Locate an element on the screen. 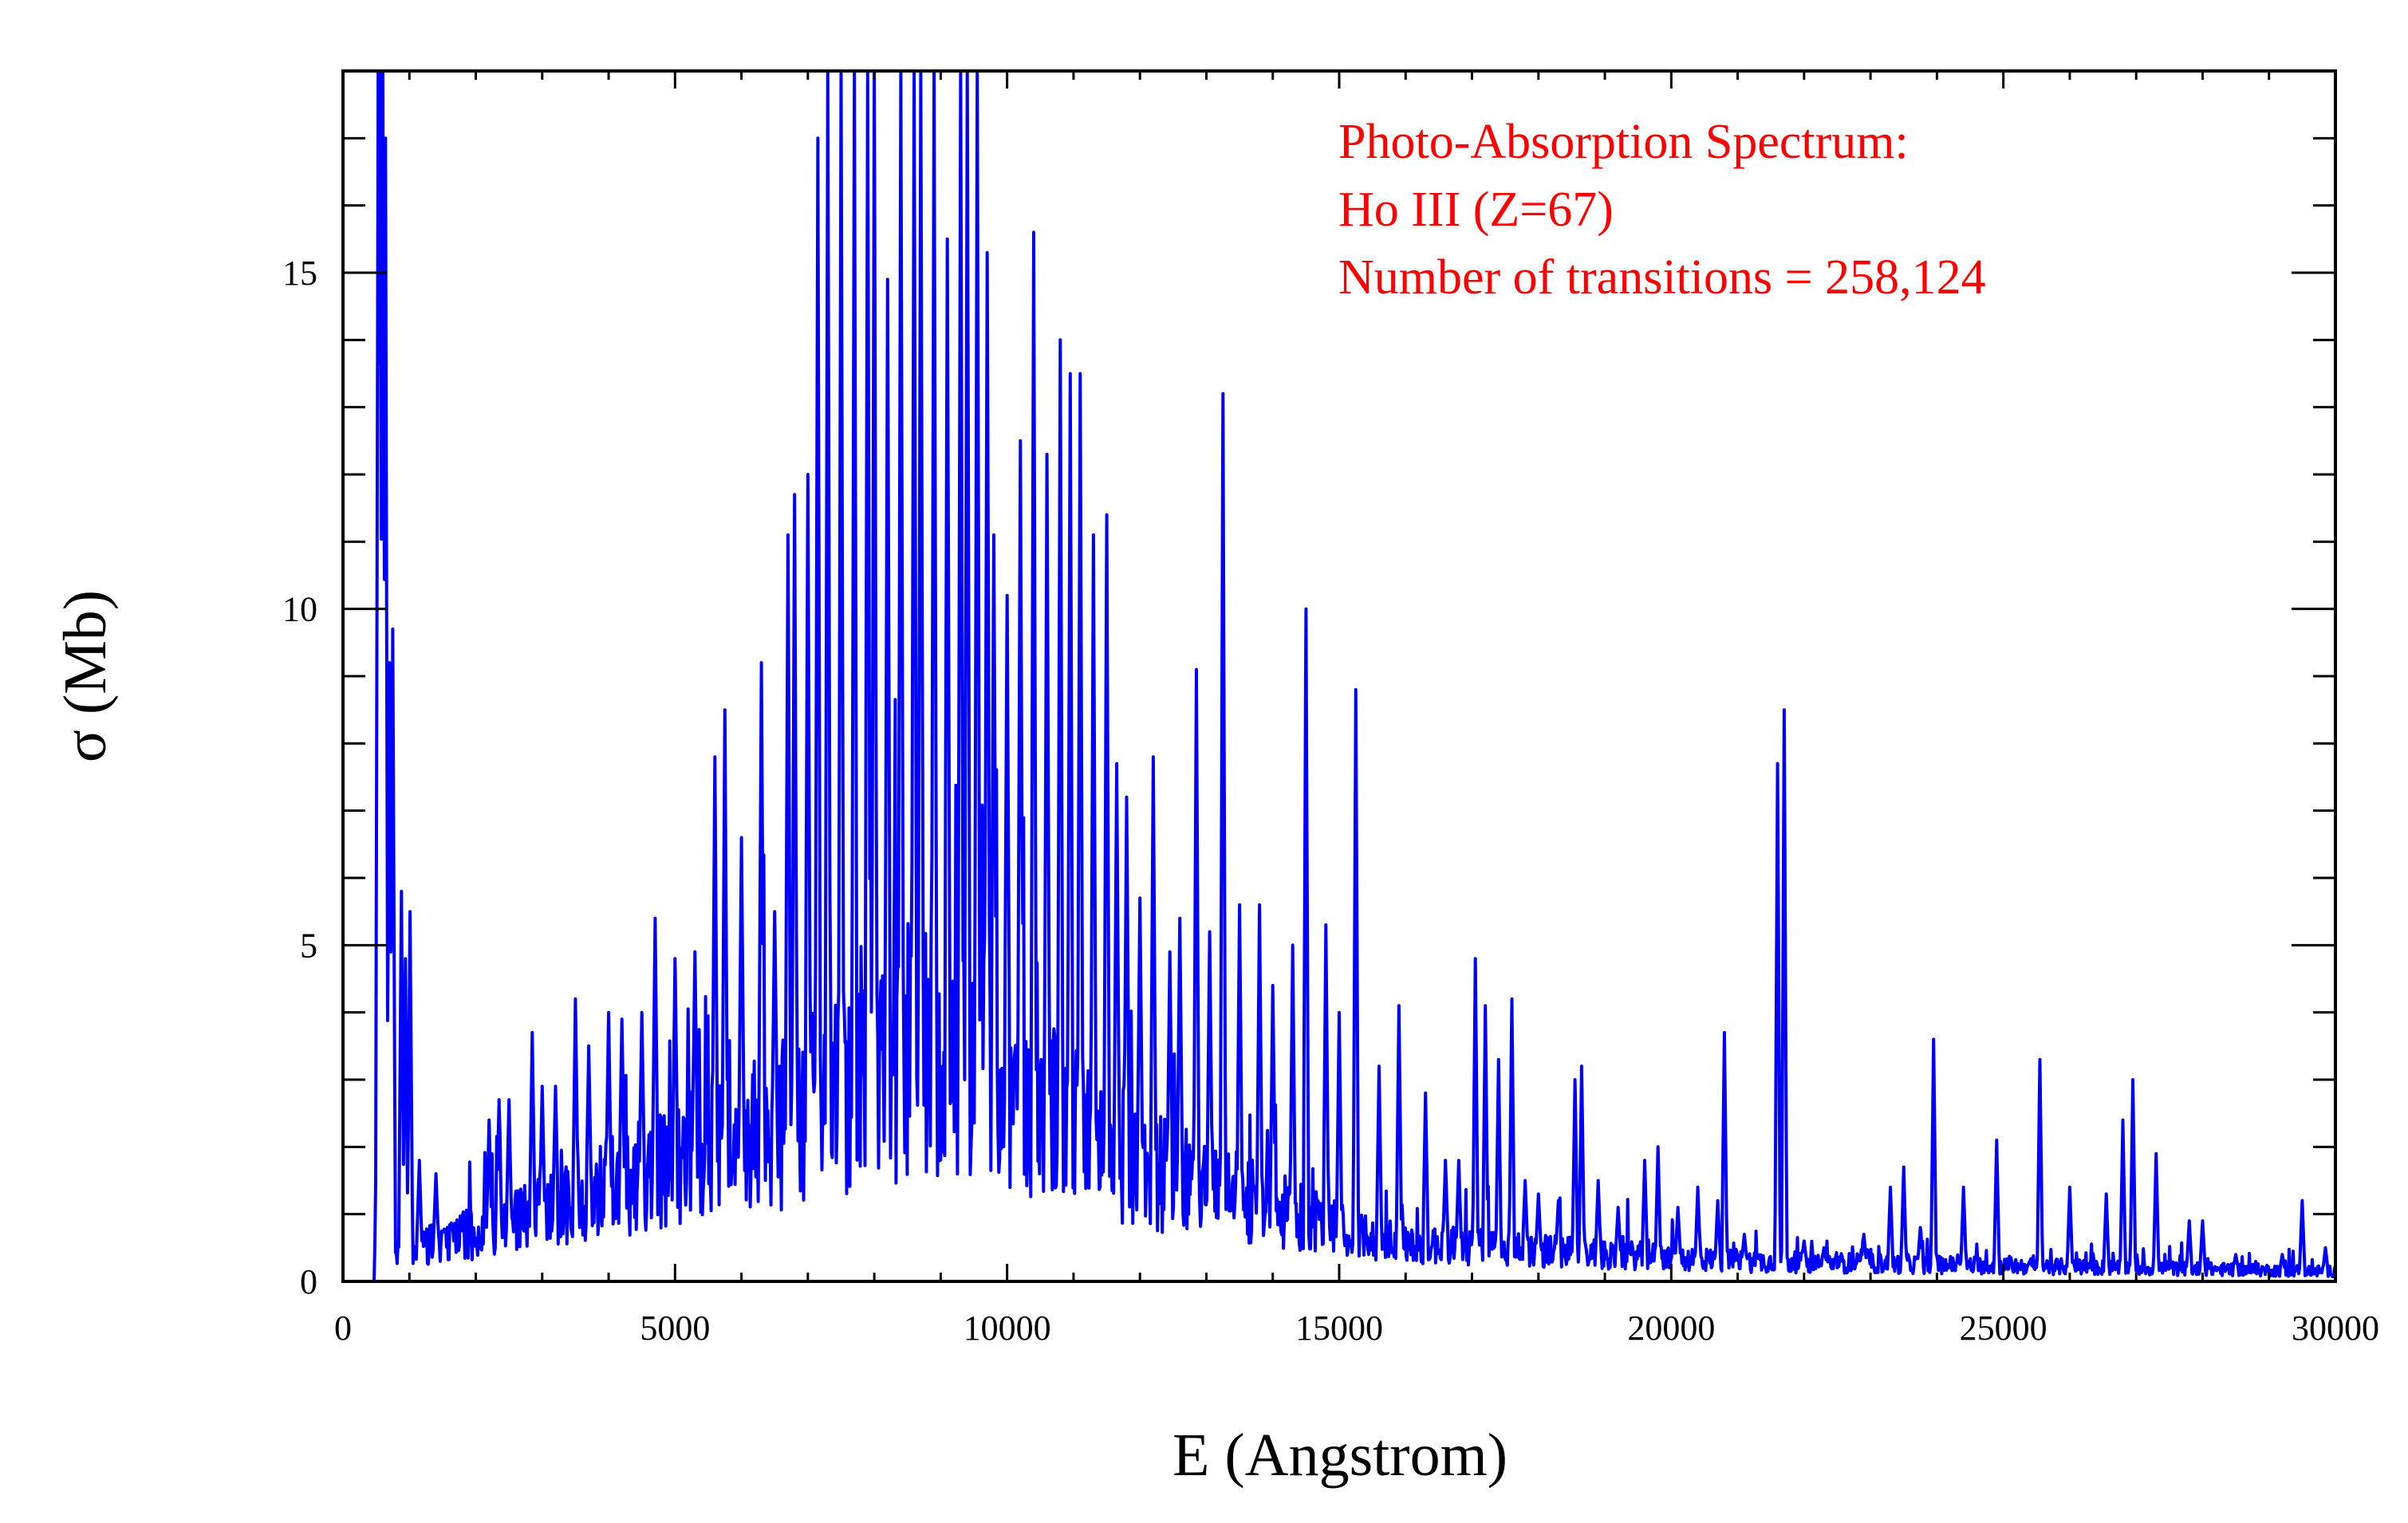 This screenshot has height=1523, width=2408. annotation-line-title: Photo-Absorption Spectrum: is located at coordinates (1623, 142).